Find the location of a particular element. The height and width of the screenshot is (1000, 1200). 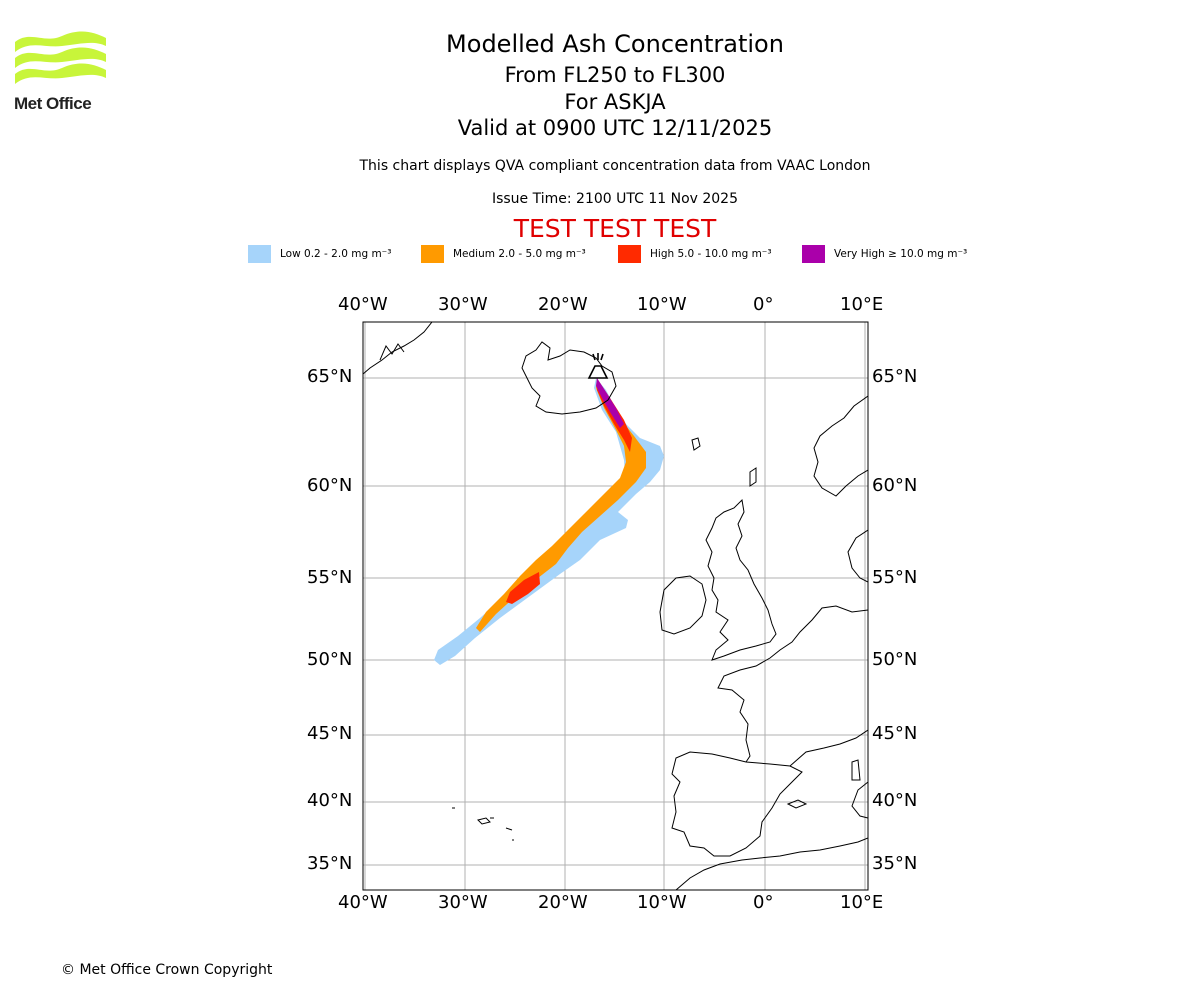

lon-label-bottom: 40°W is located at coordinates (363, 902).